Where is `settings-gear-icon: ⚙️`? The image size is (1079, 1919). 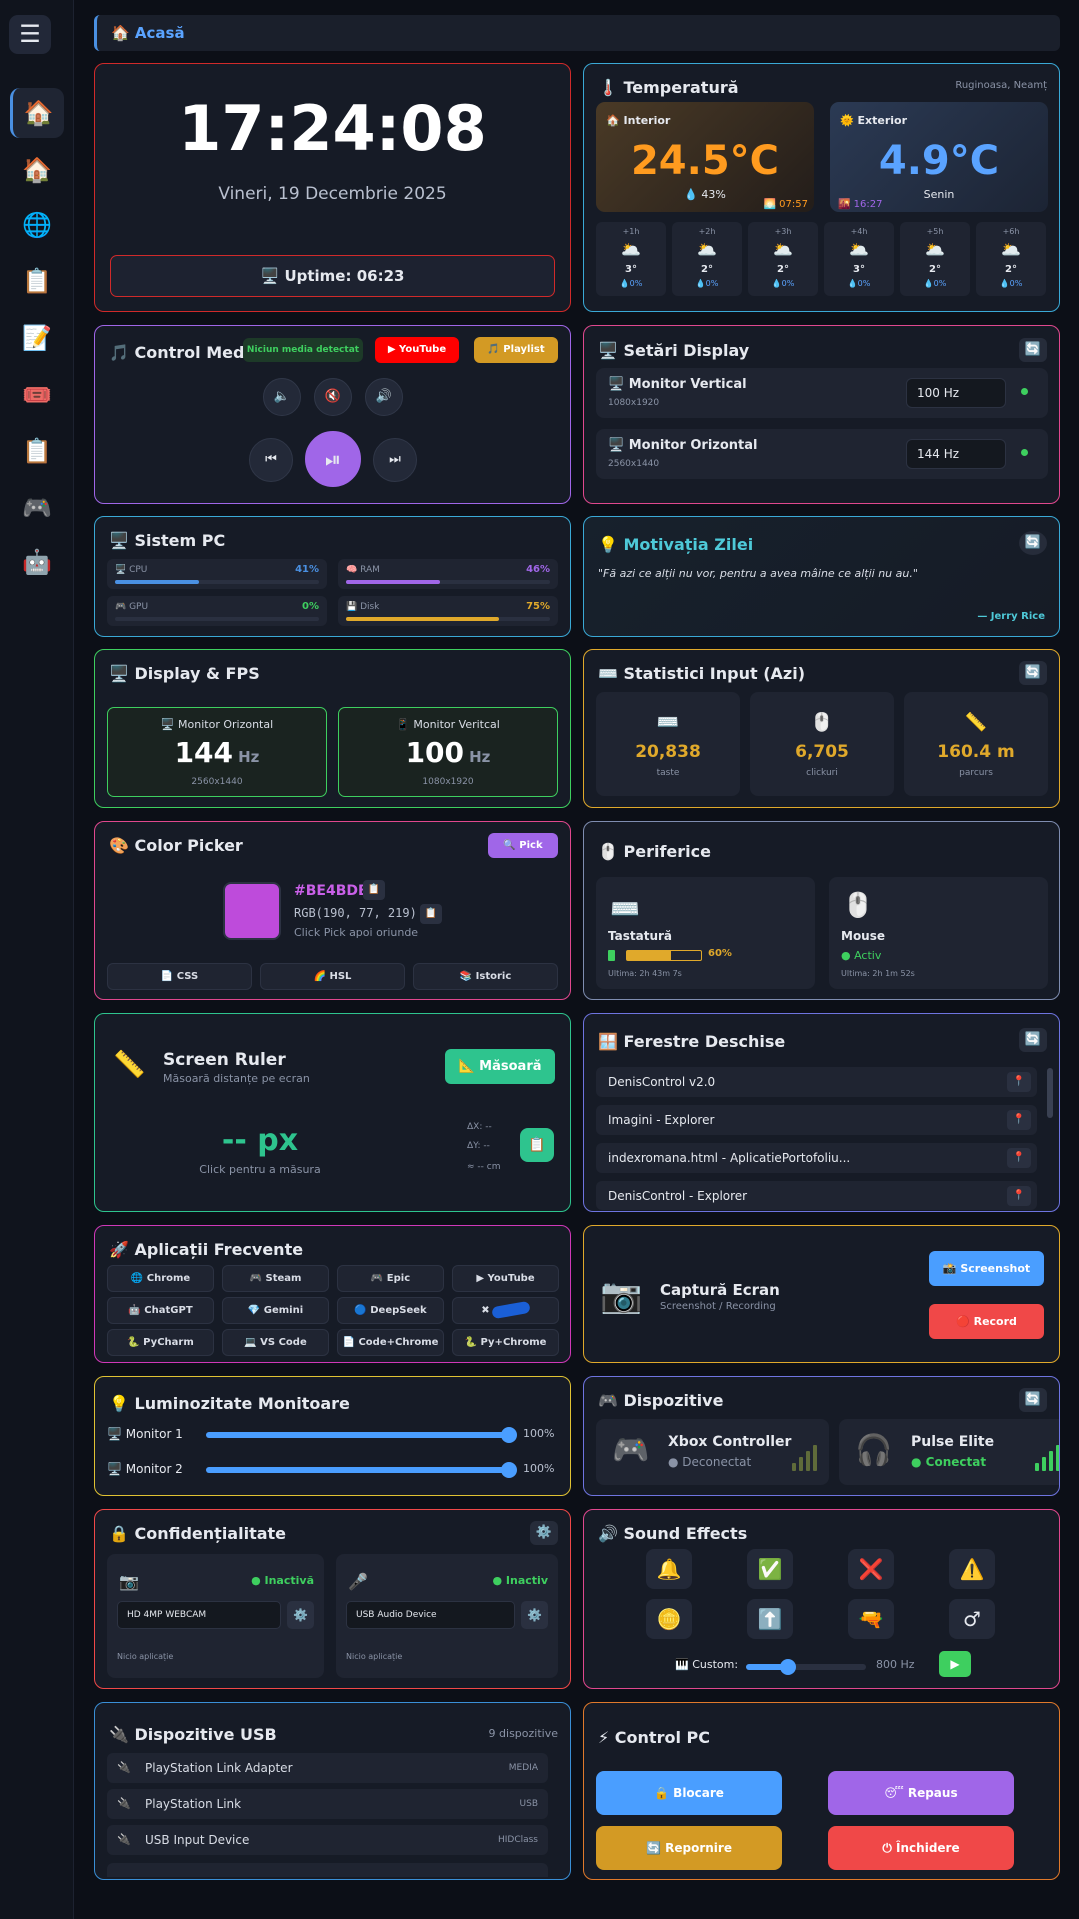 settings-gear-icon: ⚙️ is located at coordinates (544, 1533).